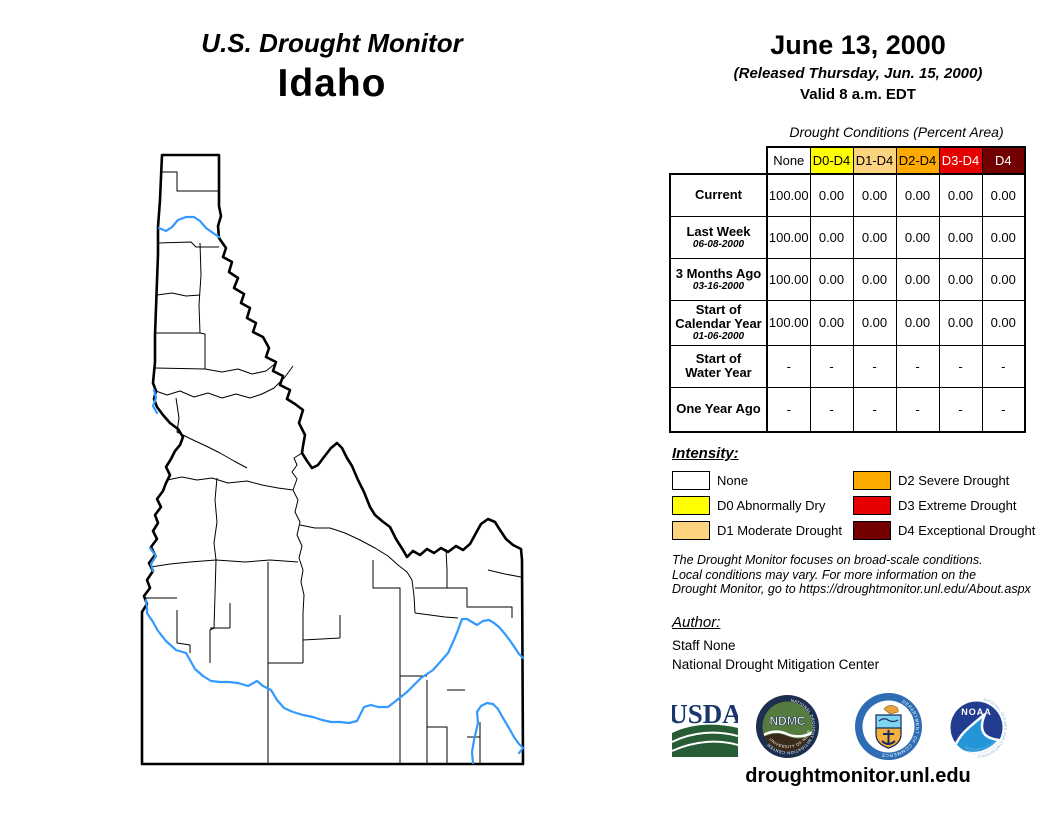 The width and height of the screenshot is (1056, 821). What do you see at coordinates (718, 160) in the screenshot?
I see `table-corner-cell` at bounding box center [718, 160].